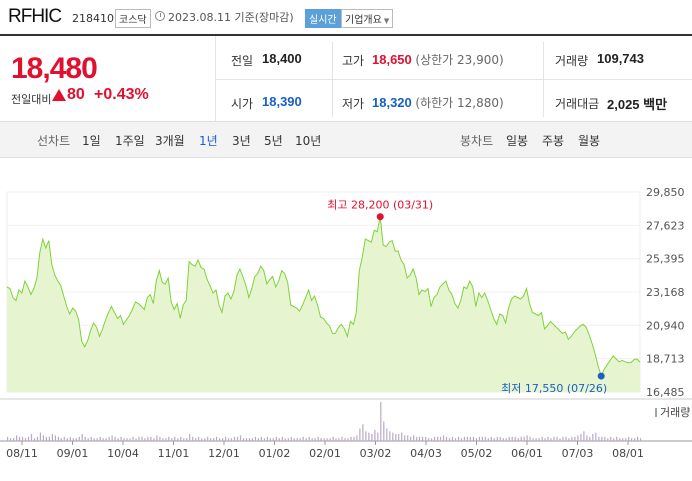  Describe the element at coordinates (665, 192) in the screenshot. I see `y-tick-label: 29,850` at that location.